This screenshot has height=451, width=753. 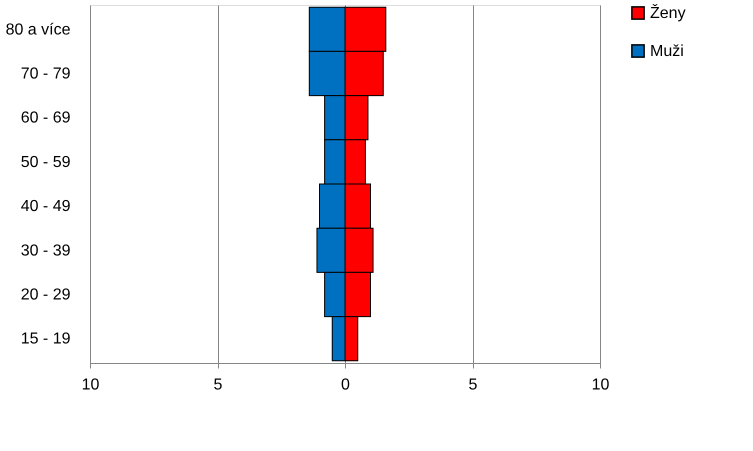 What do you see at coordinates (45, 74) in the screenshot?
I see `y-tick-label: 70 - 79` at bounding box center [45, 74].